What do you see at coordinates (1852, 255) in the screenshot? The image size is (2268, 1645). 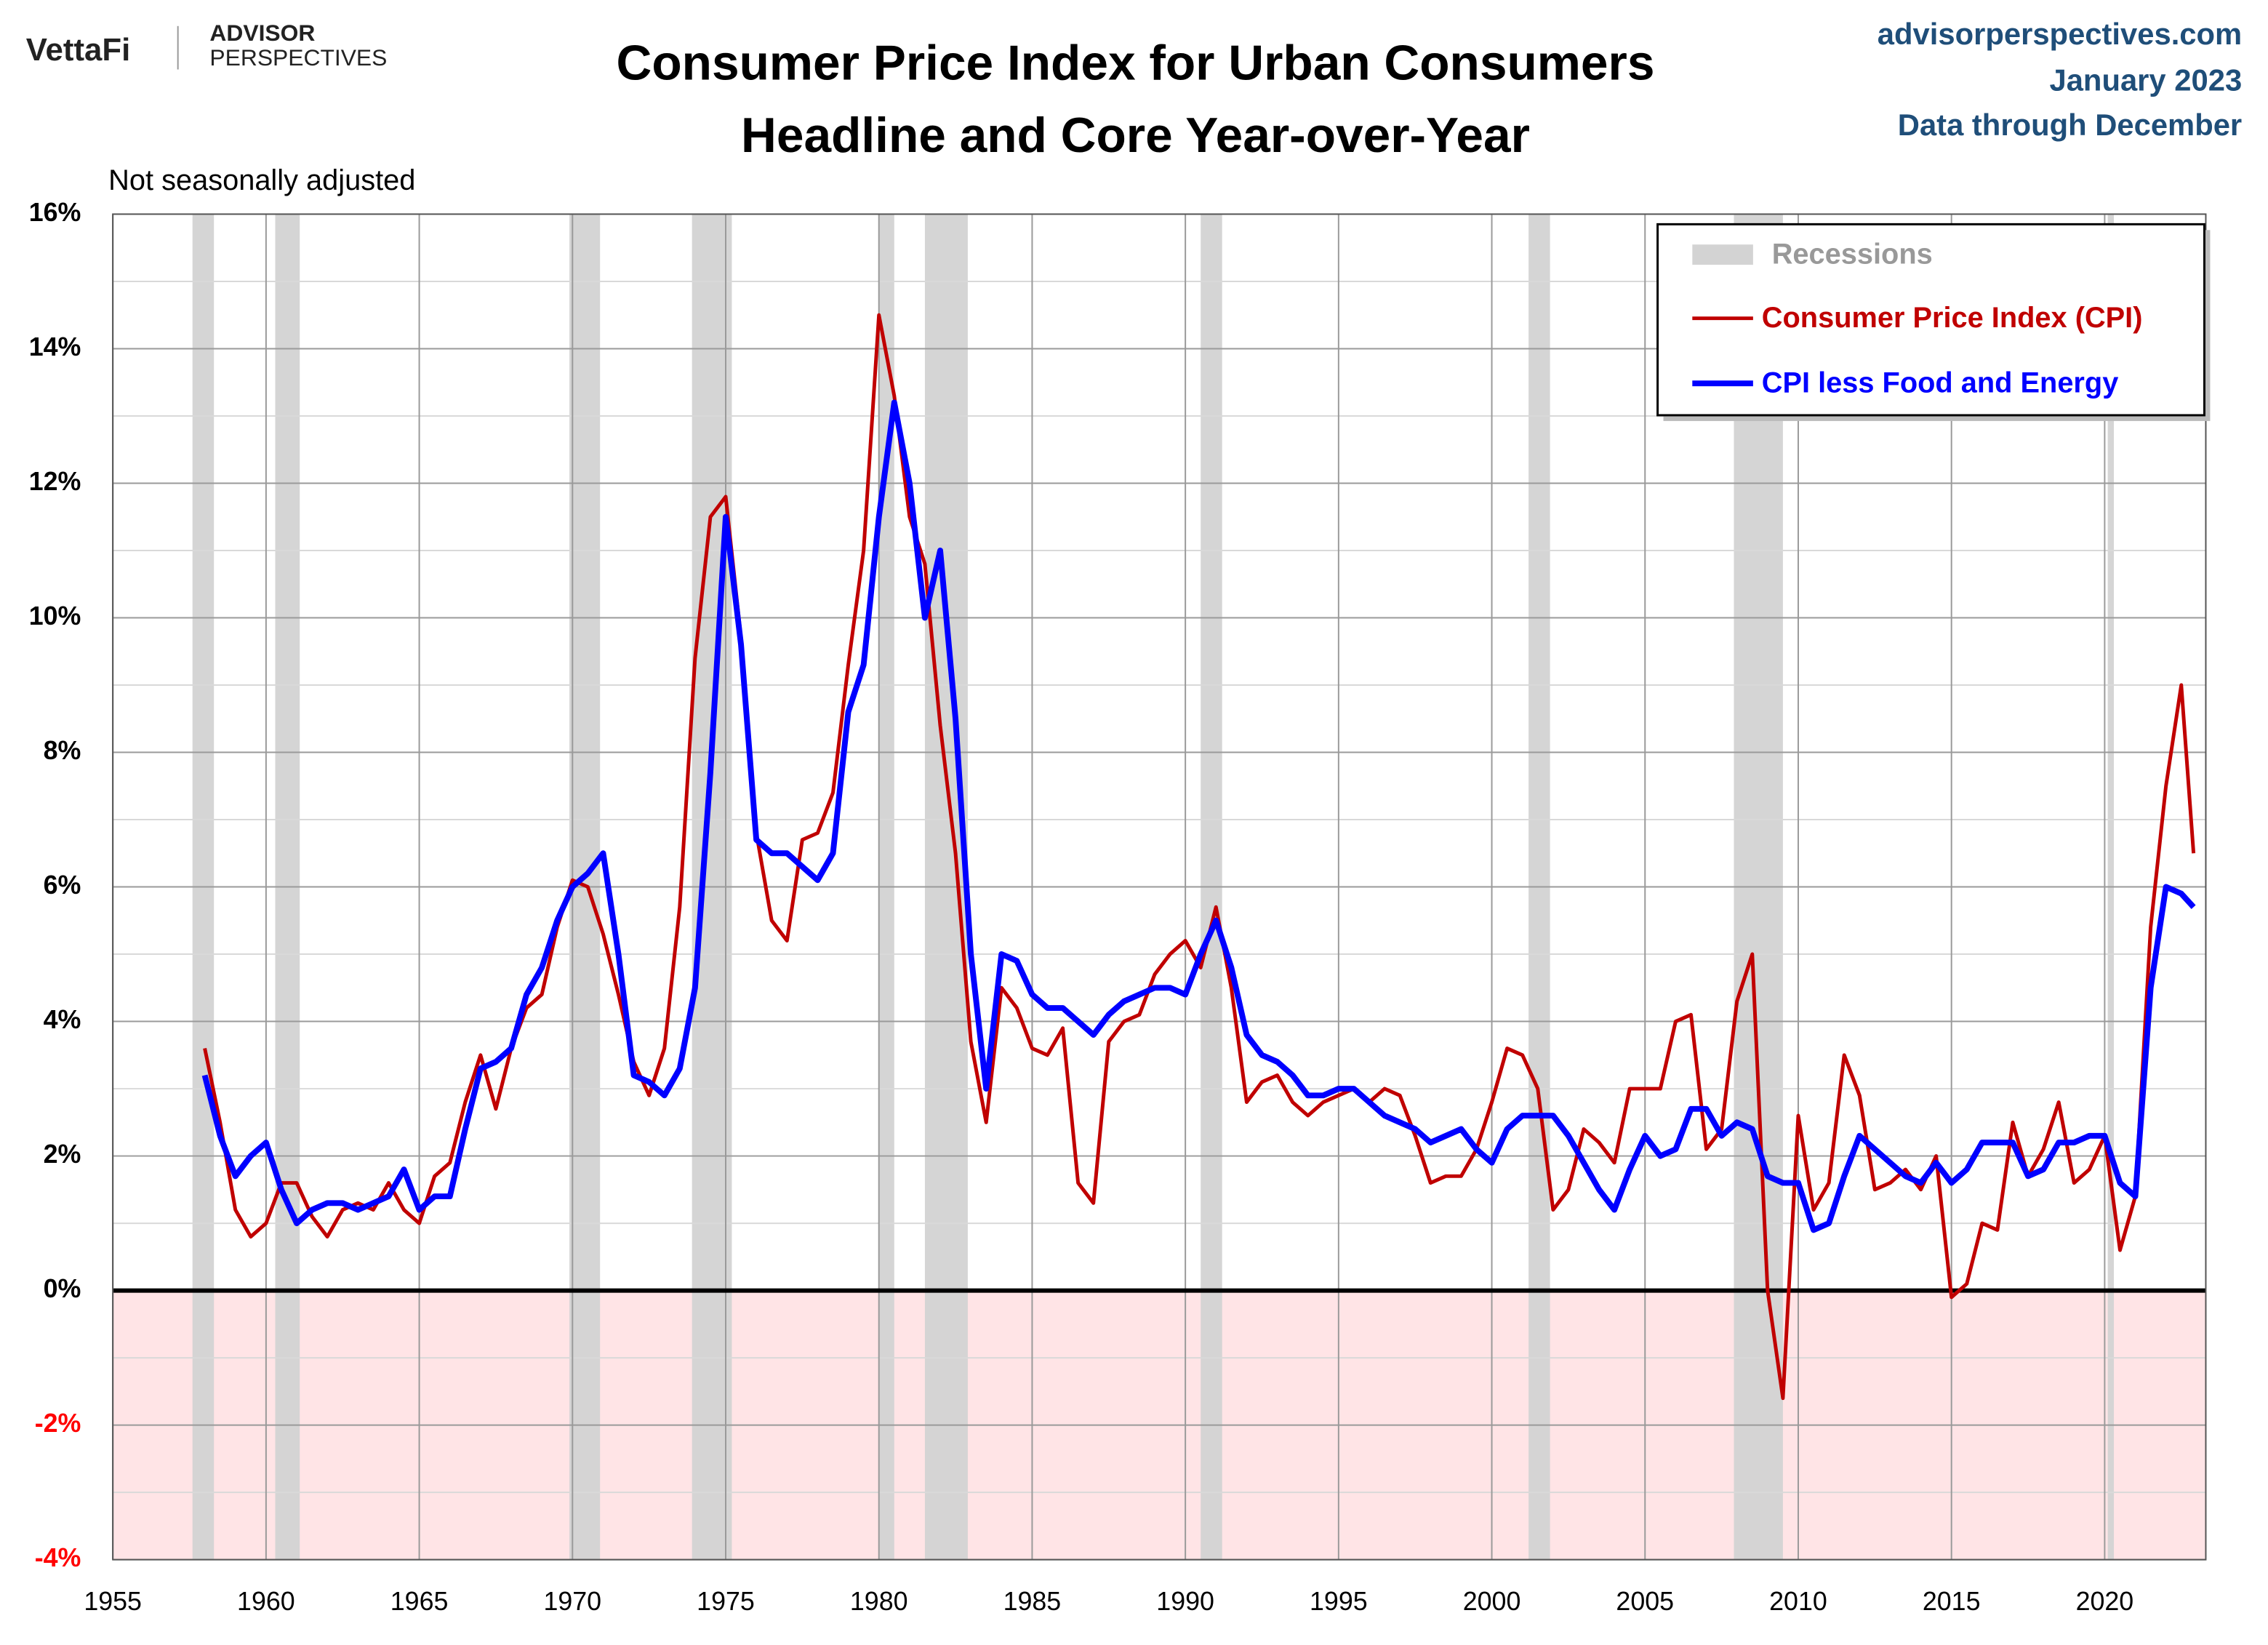 I see `legend-label: Recessions` at bounding box center [1852, 255].